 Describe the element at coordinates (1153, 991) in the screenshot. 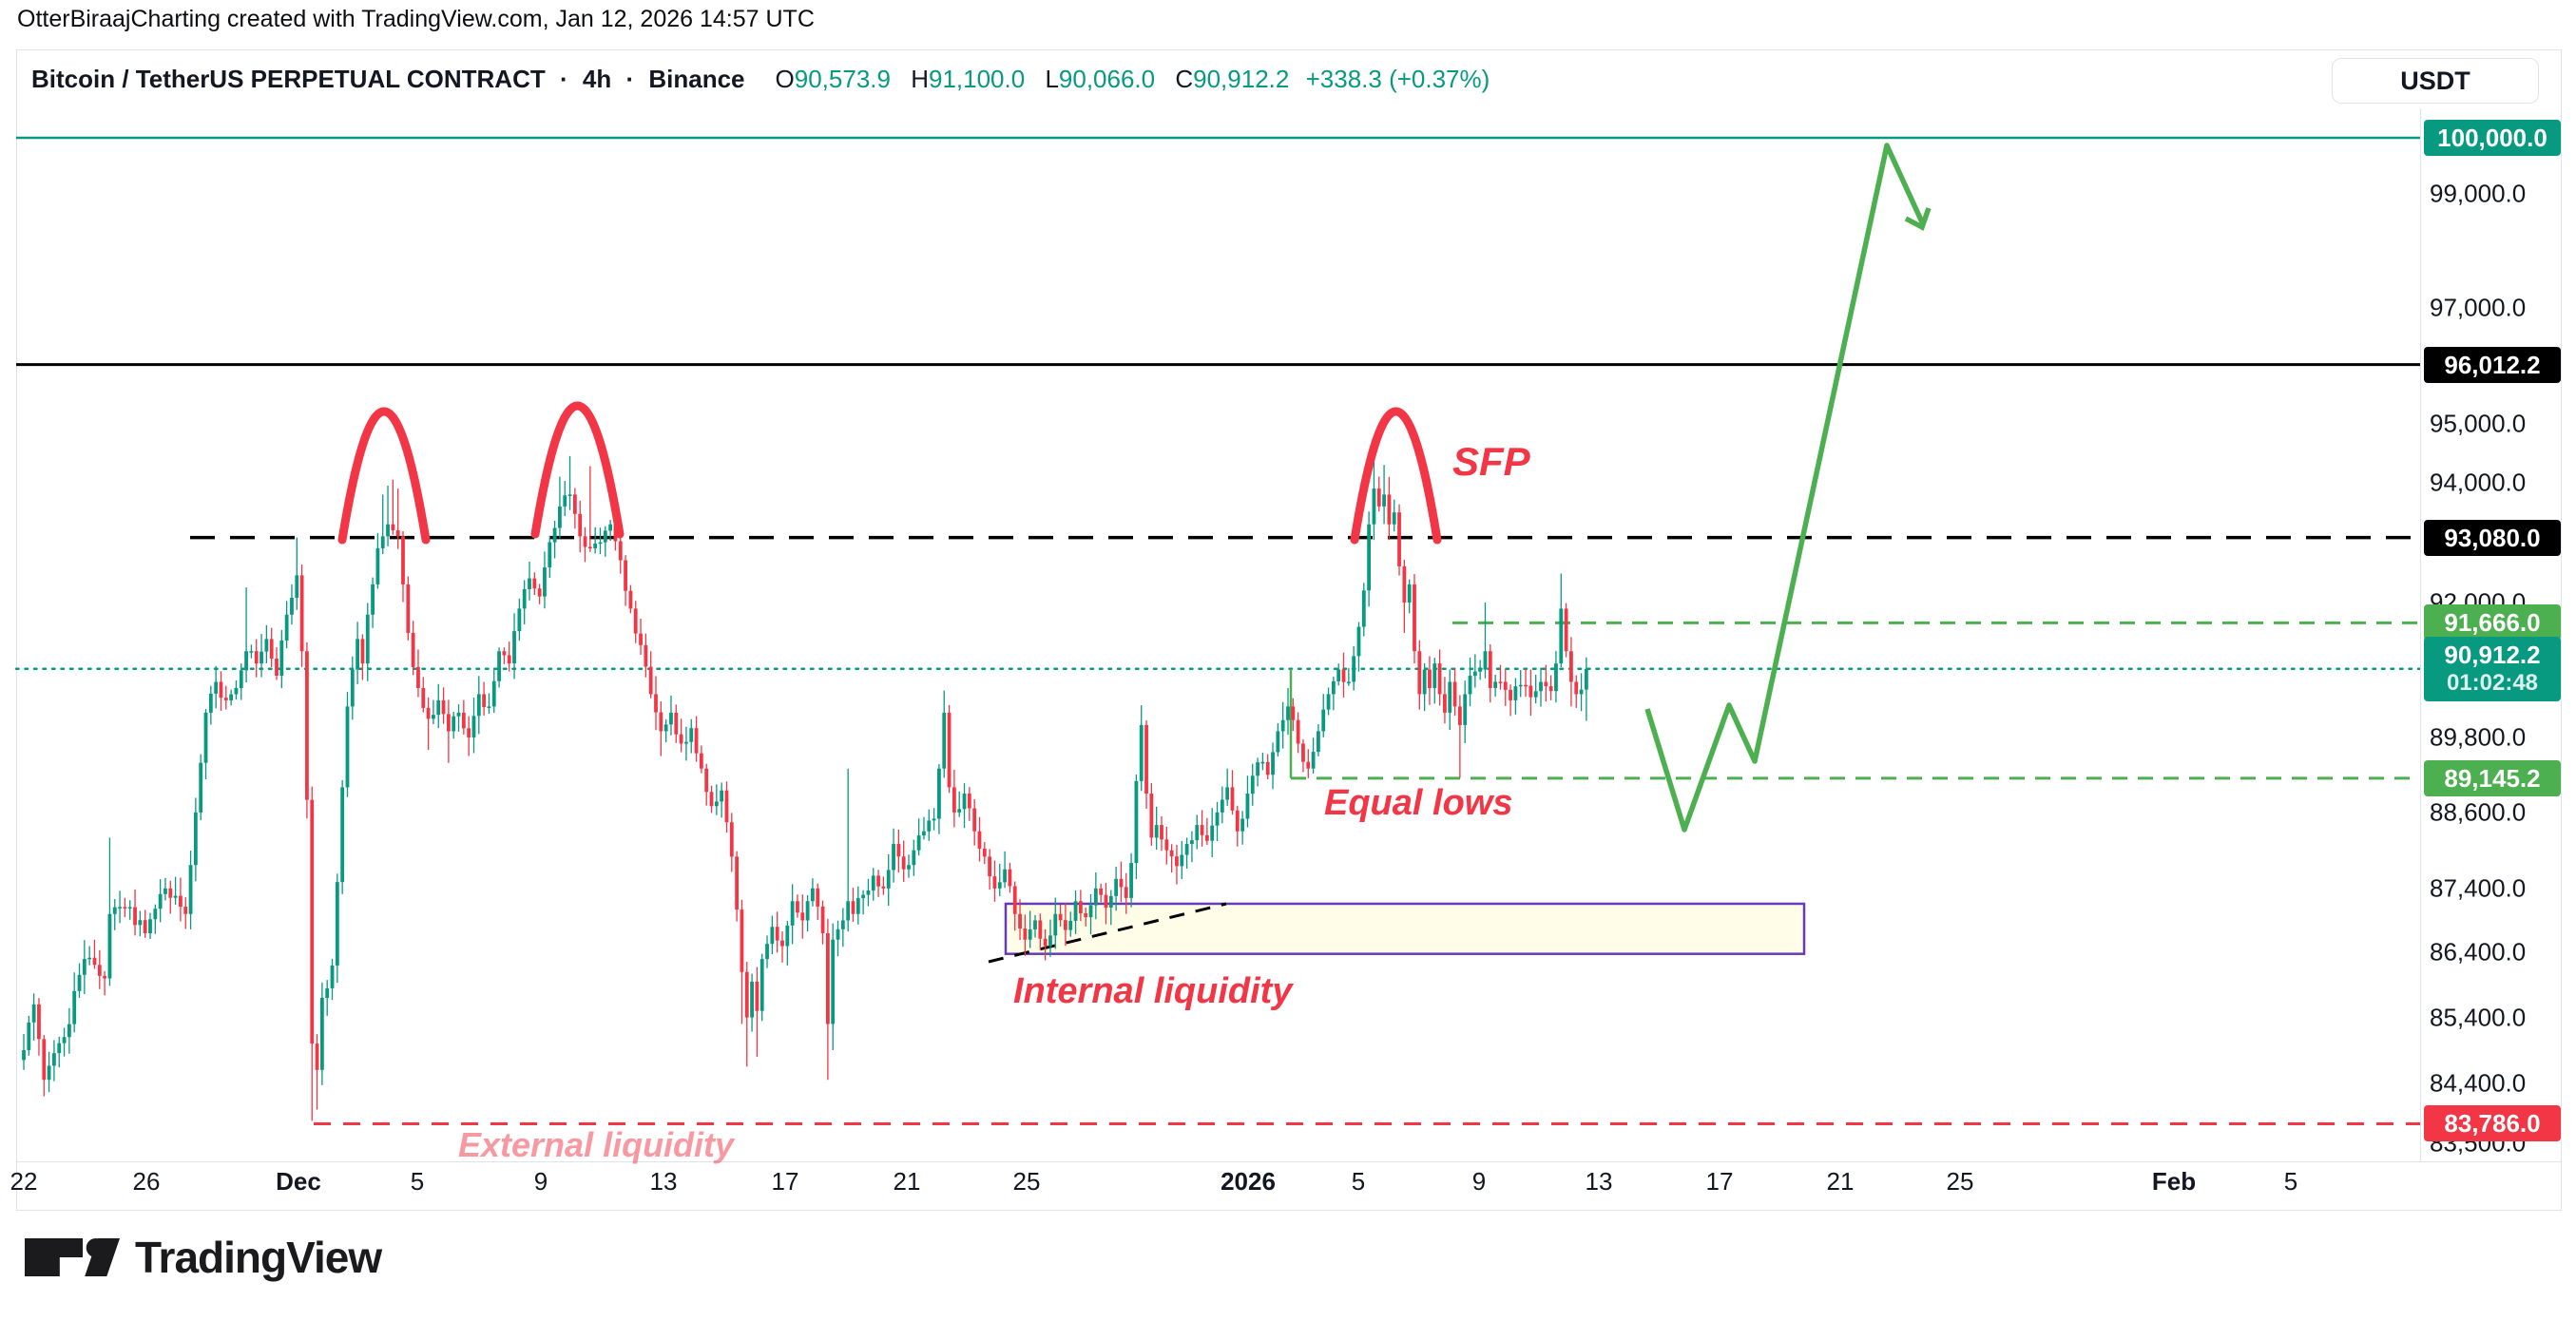

I see `internal-liquidity-annotation: Internal liquidity` at that location.